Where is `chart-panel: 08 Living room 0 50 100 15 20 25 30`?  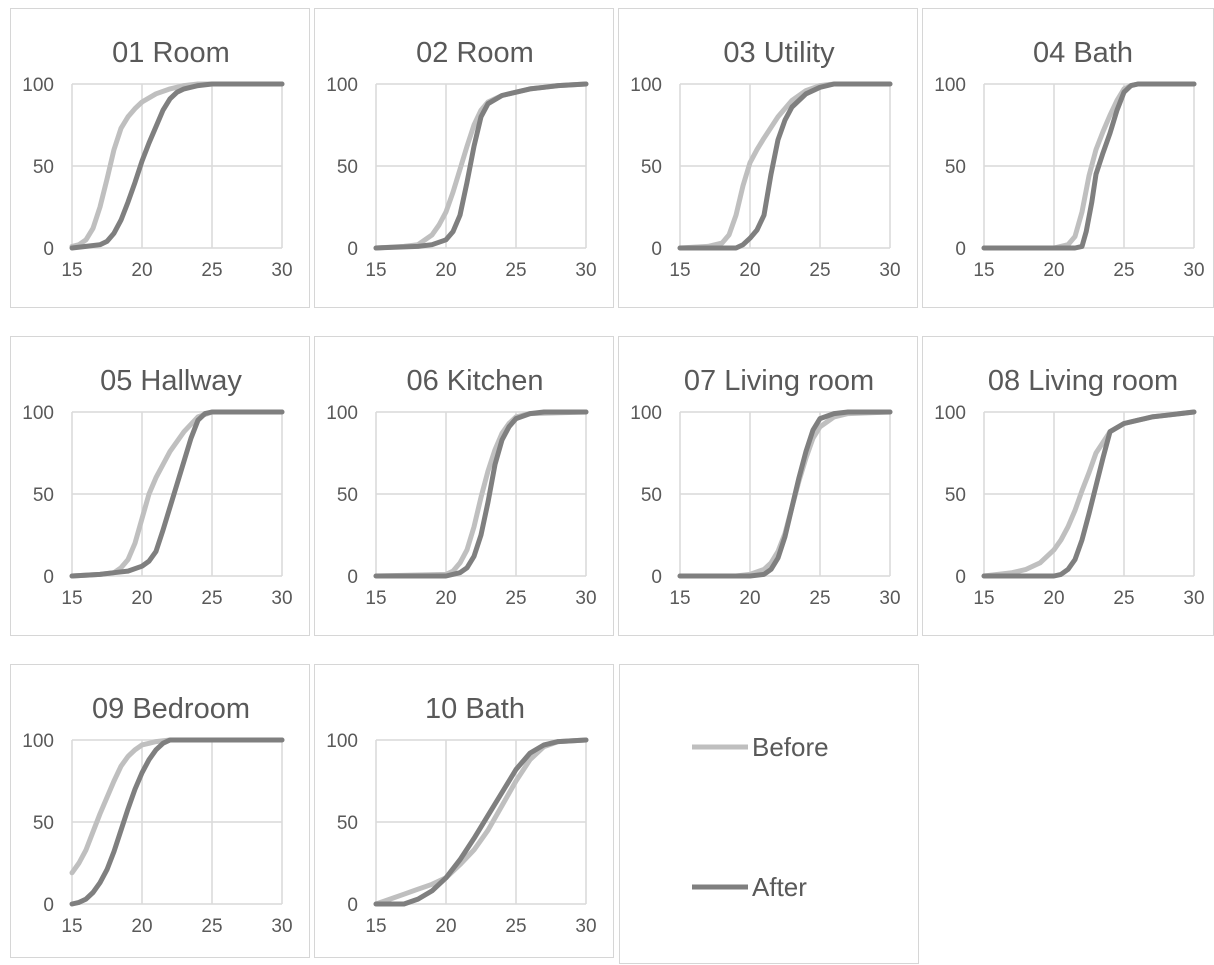
chart-panel: 08 Living room 0 50 100 15 20 25 30 is located at coordinates (1068, 486).